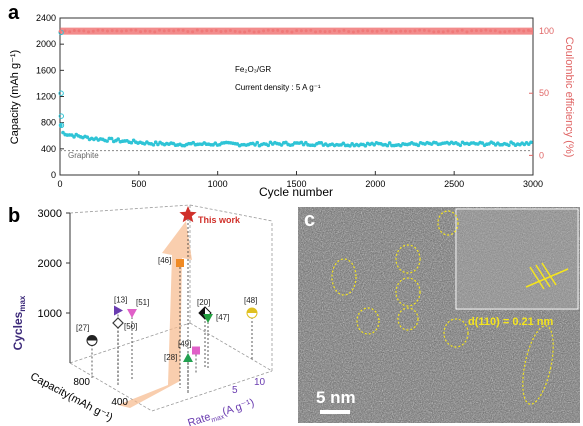  What do you see at coordinates (142, 302) in the screenshot?
I see `point-label: [51]` at bounding box center [142, 302].